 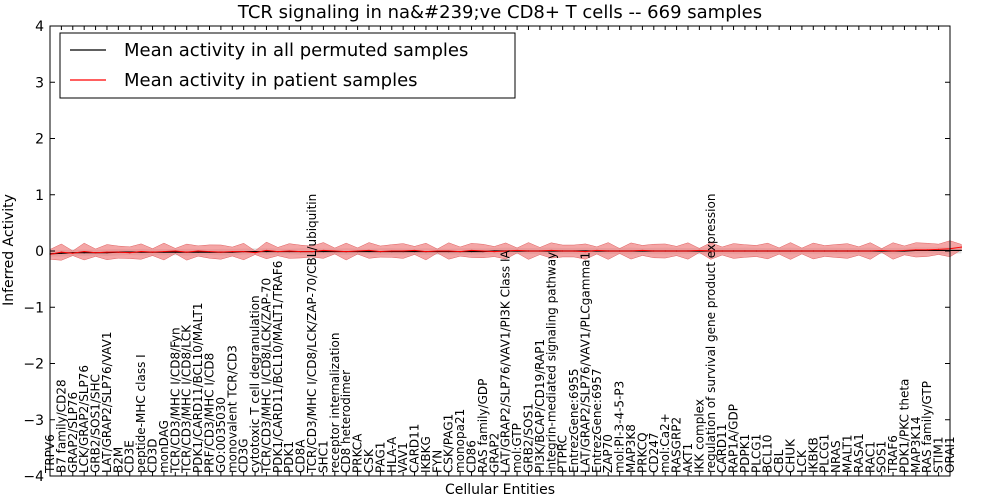 I want to click on x-tick-label: mol:Ca2+, so click(x=665, y=443).